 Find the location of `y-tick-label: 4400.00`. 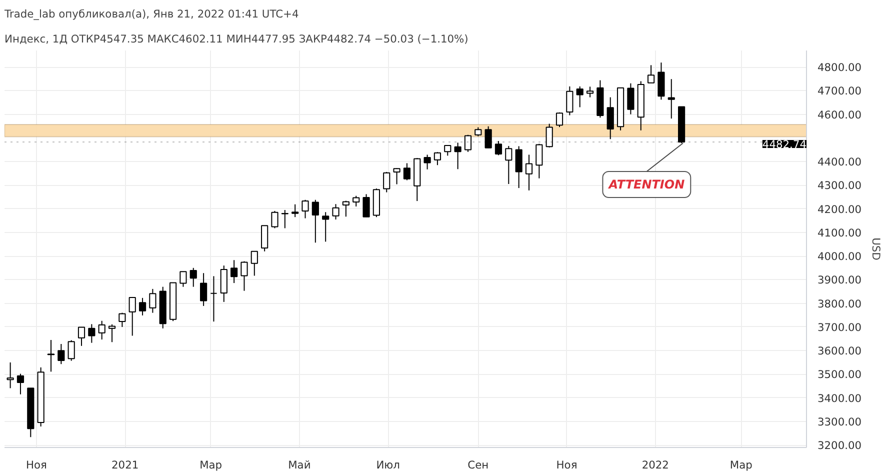

y-tick-label: 4400.00 is located at coordinates (840, 162).